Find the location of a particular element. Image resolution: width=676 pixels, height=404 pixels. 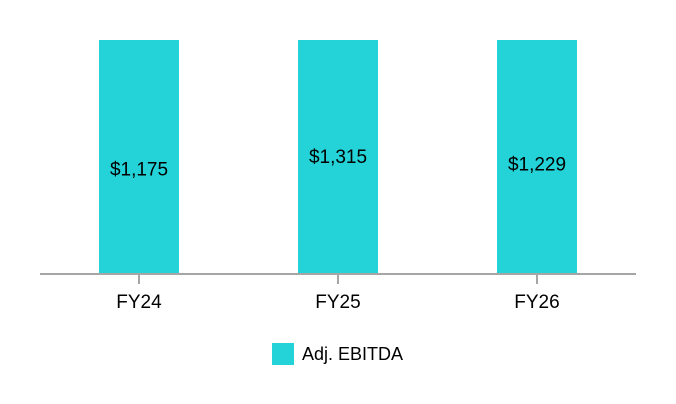

x-tick-label-fy25: FY25 is located at coordinates (337, 302).